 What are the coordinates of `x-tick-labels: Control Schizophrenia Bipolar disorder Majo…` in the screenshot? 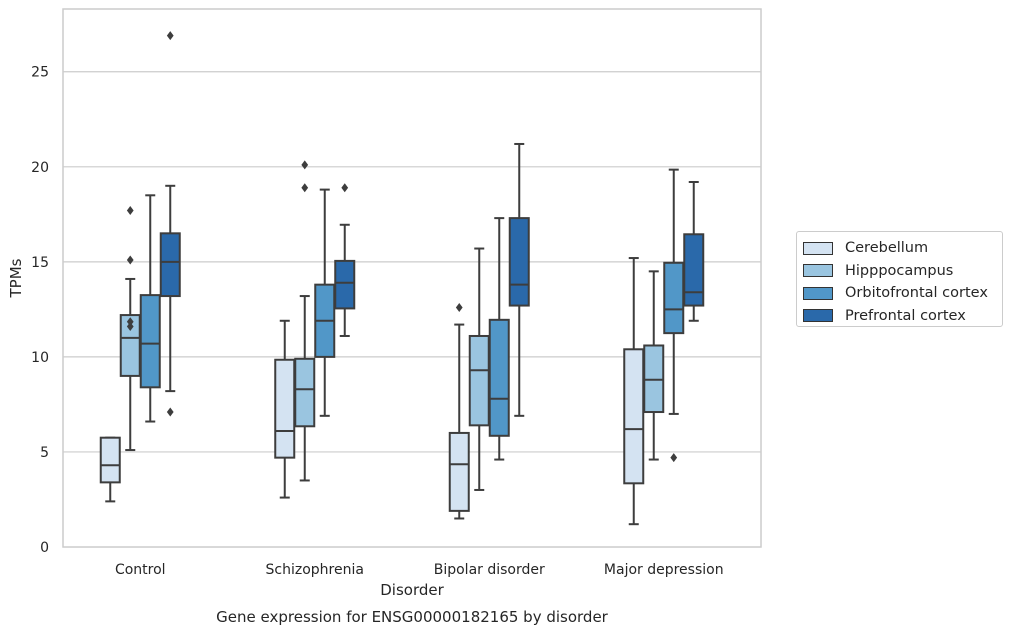 It's located at (419, 570).